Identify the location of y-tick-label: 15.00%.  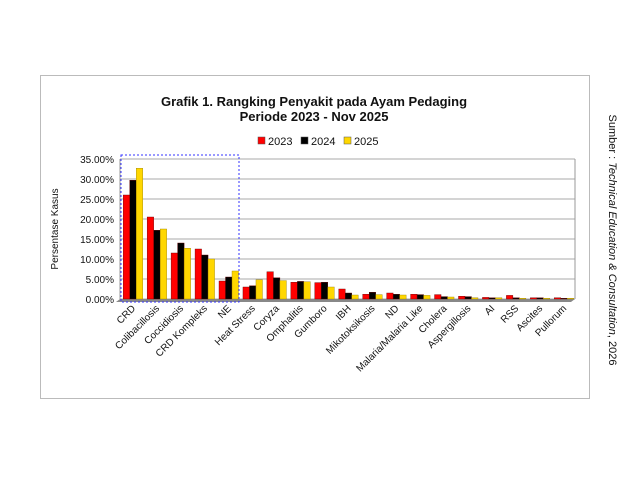
(97, 240).